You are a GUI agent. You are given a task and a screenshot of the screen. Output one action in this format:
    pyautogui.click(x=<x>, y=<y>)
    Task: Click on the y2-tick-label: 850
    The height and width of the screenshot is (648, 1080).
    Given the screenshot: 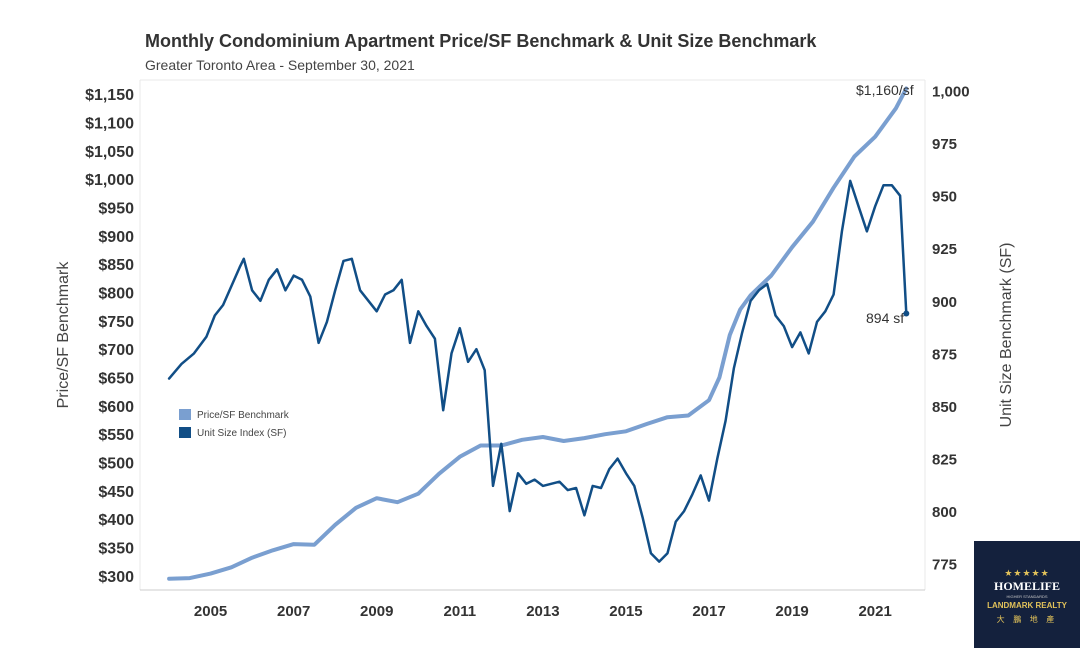 What is the action you would take?
    pyautogui.click(x=944, y=407)
    